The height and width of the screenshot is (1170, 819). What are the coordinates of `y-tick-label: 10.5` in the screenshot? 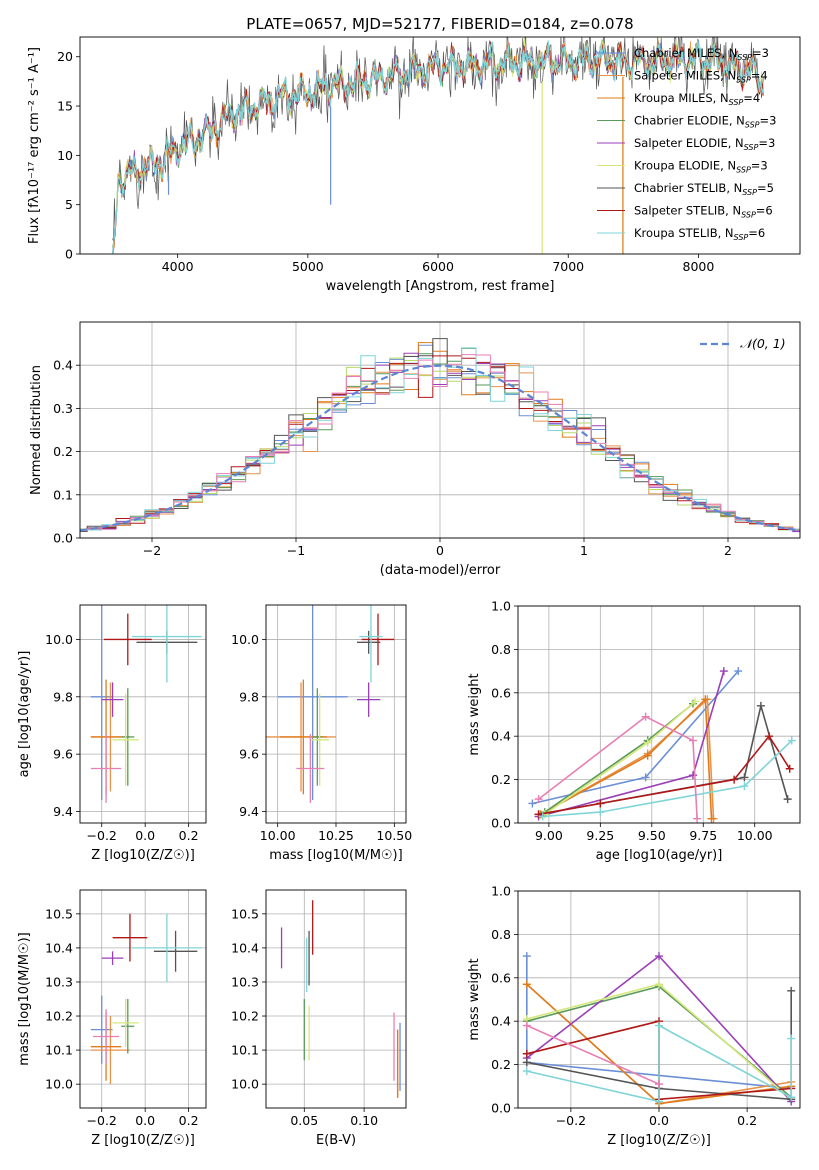 It's located at (59, 913).